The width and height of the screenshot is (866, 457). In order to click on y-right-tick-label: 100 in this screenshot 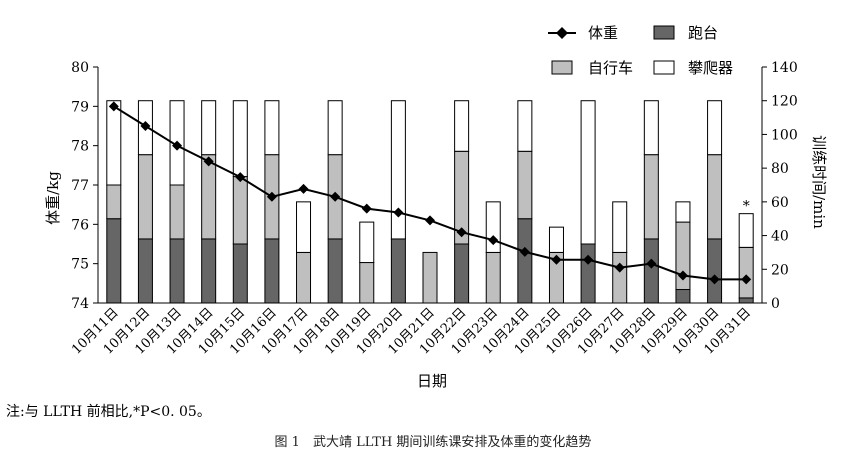, I will do `click(784, 135)`.